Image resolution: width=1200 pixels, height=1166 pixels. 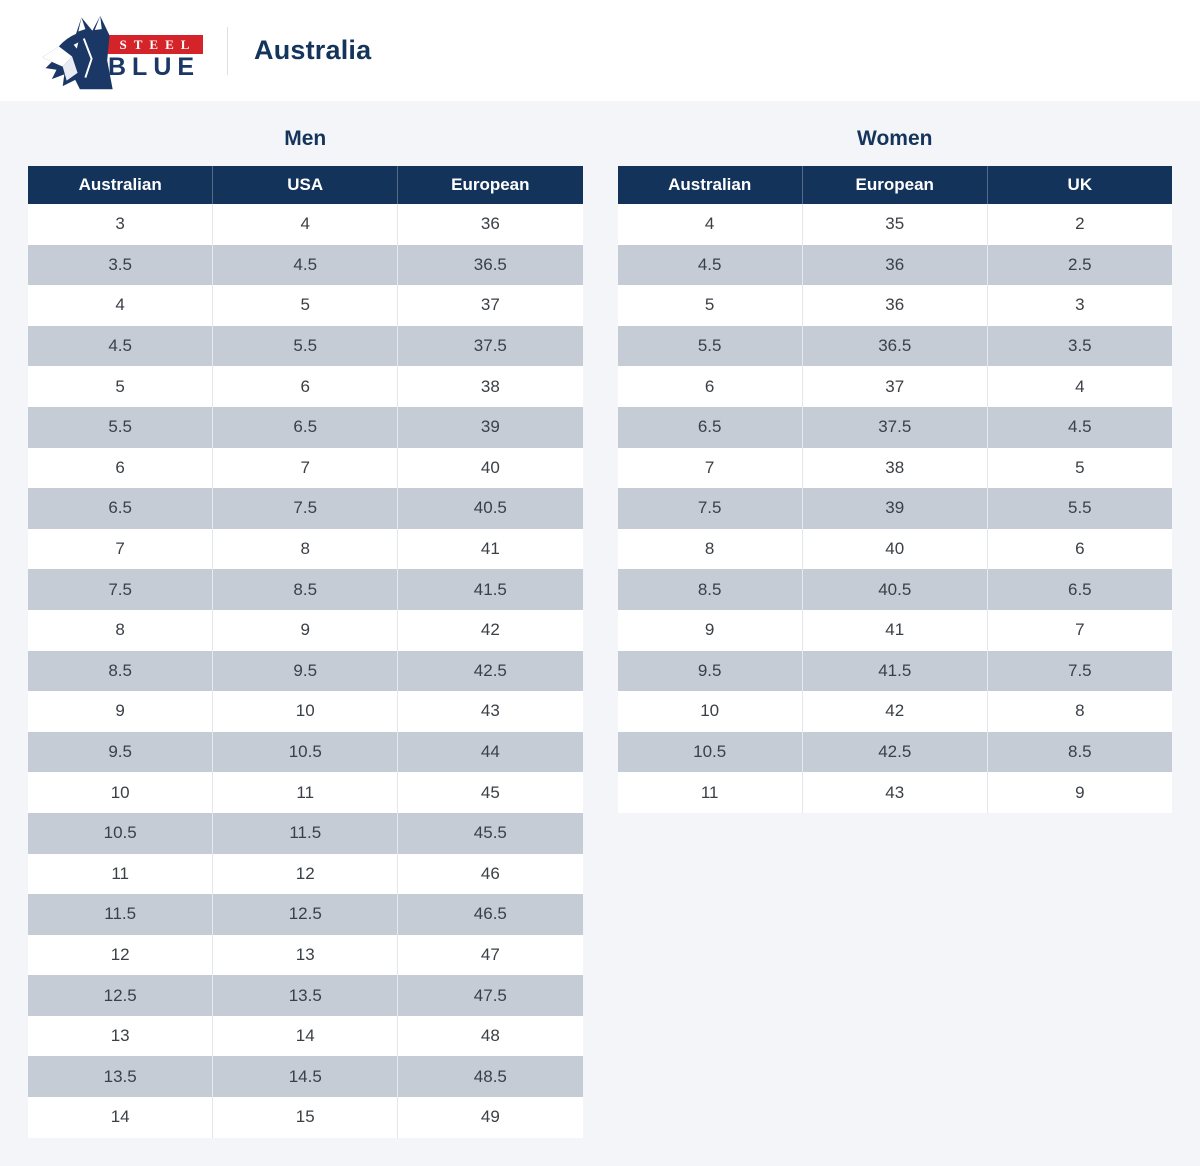 I want to click on registered-trademark-symbol: ®, so click(x=105, y=84).